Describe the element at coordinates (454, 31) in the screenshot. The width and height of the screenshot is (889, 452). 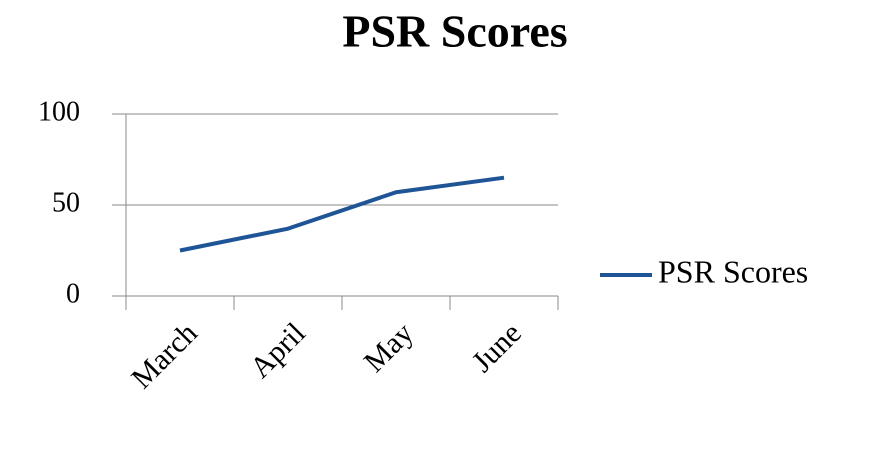
I see `chart-title: PSR Scores` at that location.